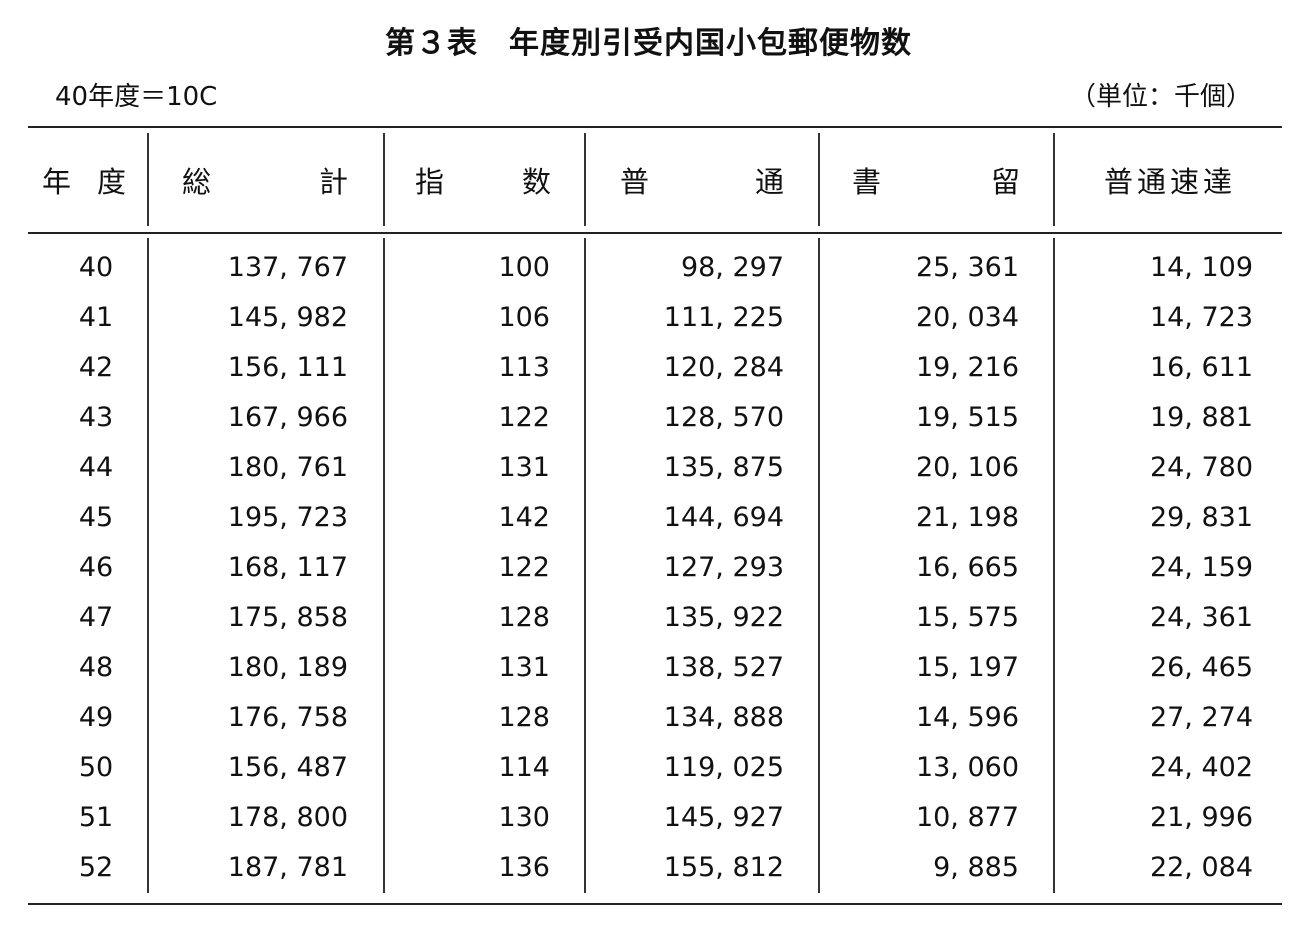 This screenshot has height=929, width=1297. I want to click on cell-total: 137, 767, so click(287, 267).